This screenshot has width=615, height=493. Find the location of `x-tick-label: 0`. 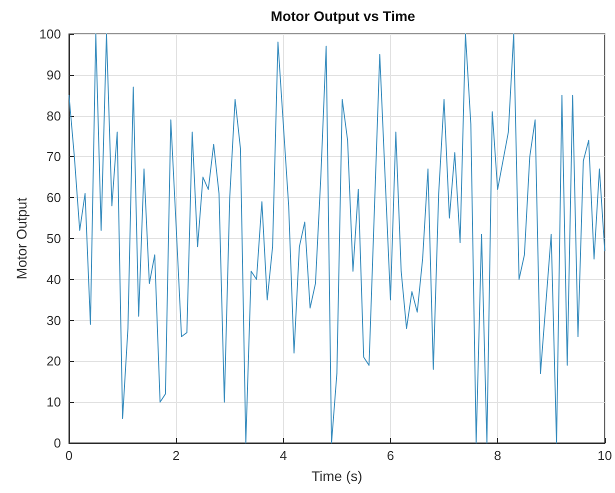

x-tick-label: 0 is located at coordinates (69, 455).